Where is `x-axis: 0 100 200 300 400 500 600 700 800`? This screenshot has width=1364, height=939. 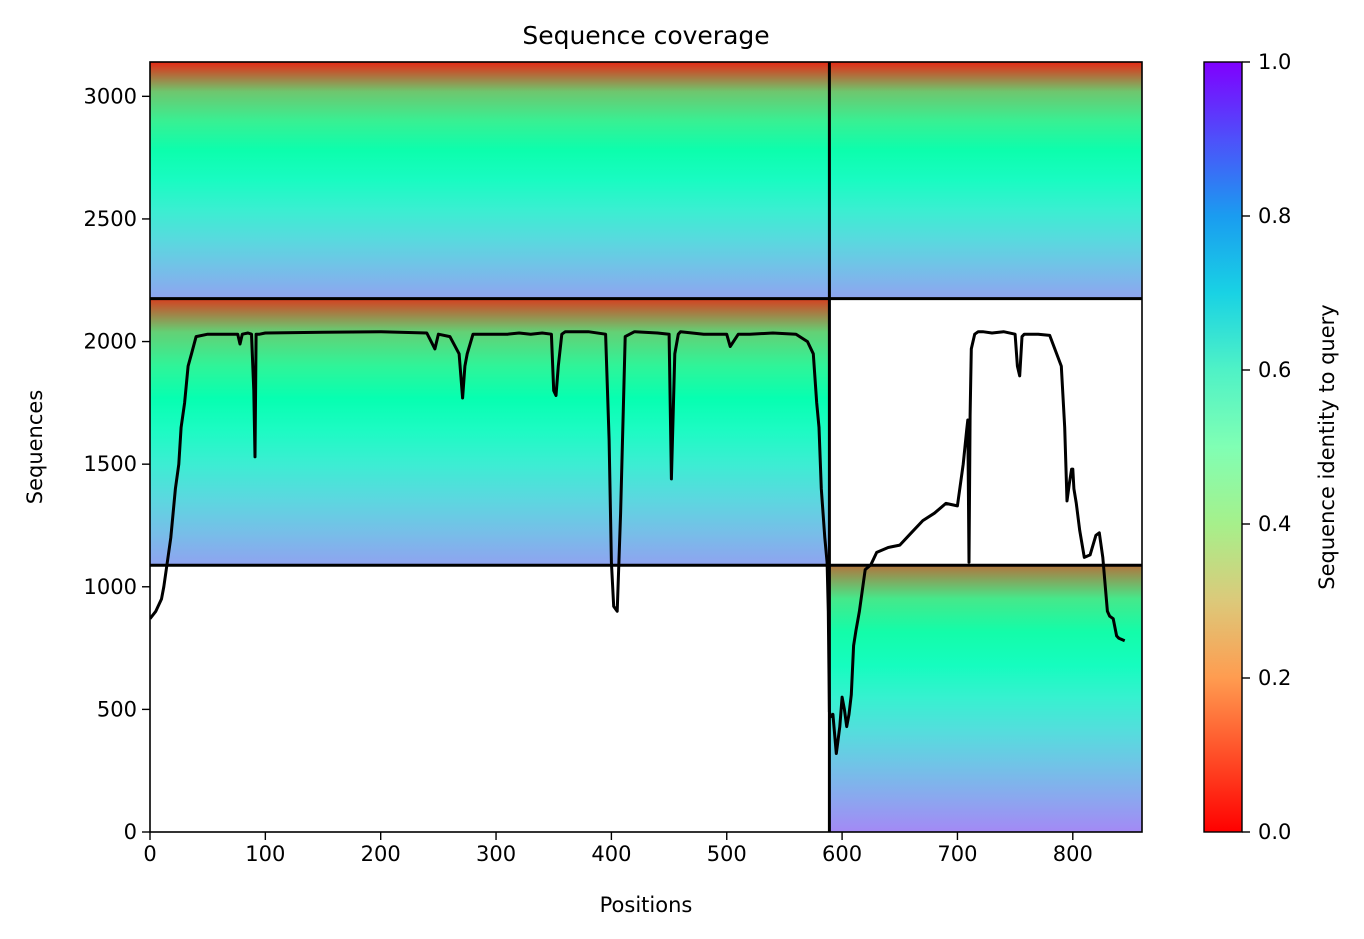
x-axis: 0 100 200 300 400 500 600 700 800 is located at coordinates (618, 849).